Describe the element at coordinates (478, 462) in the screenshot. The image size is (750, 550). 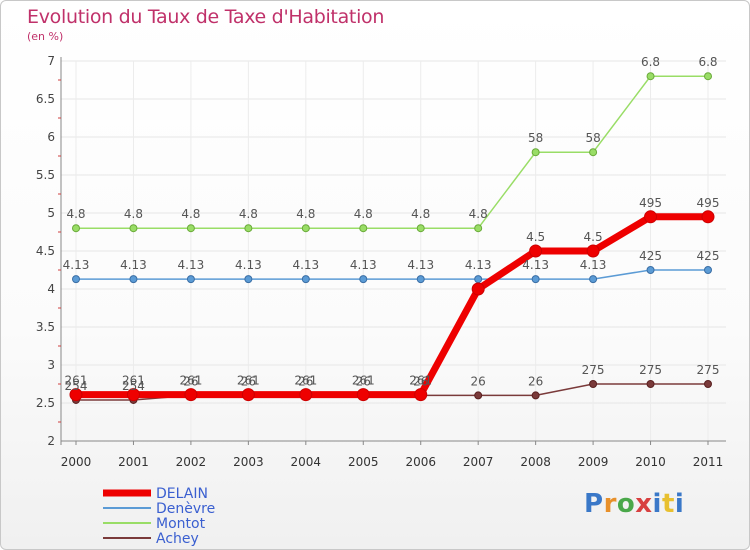
I see `x-tick-label: 2007` at that location.